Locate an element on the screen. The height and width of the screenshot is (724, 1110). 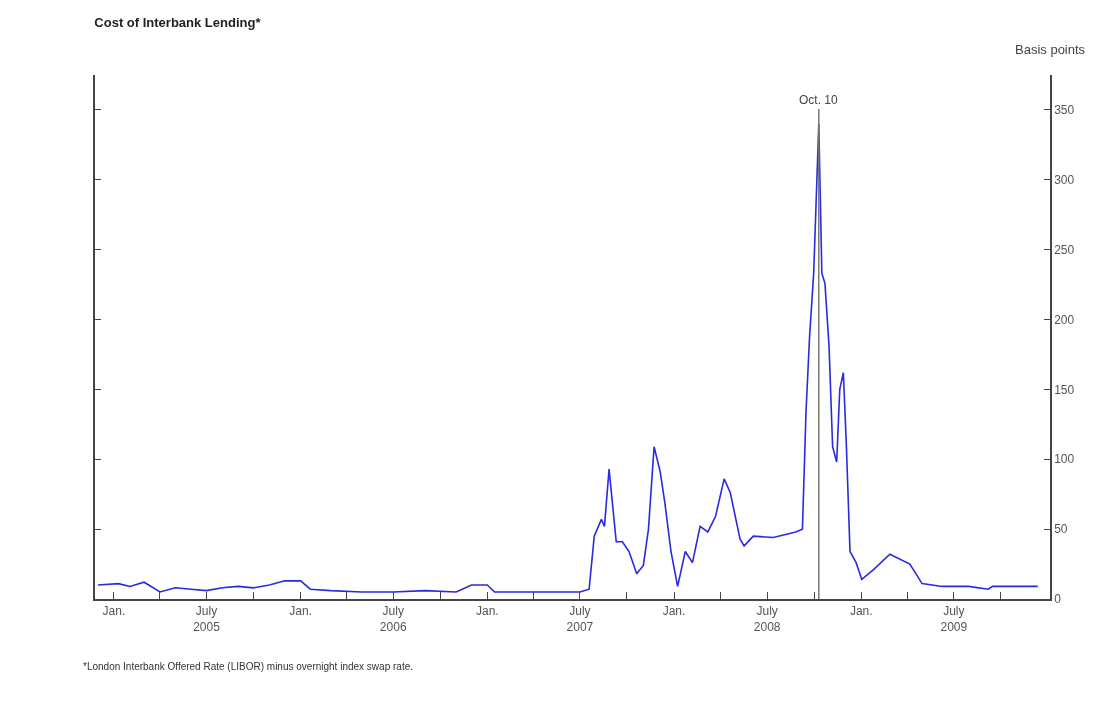
x-tick-label: July 2007 is located at coordinates (580, 619).